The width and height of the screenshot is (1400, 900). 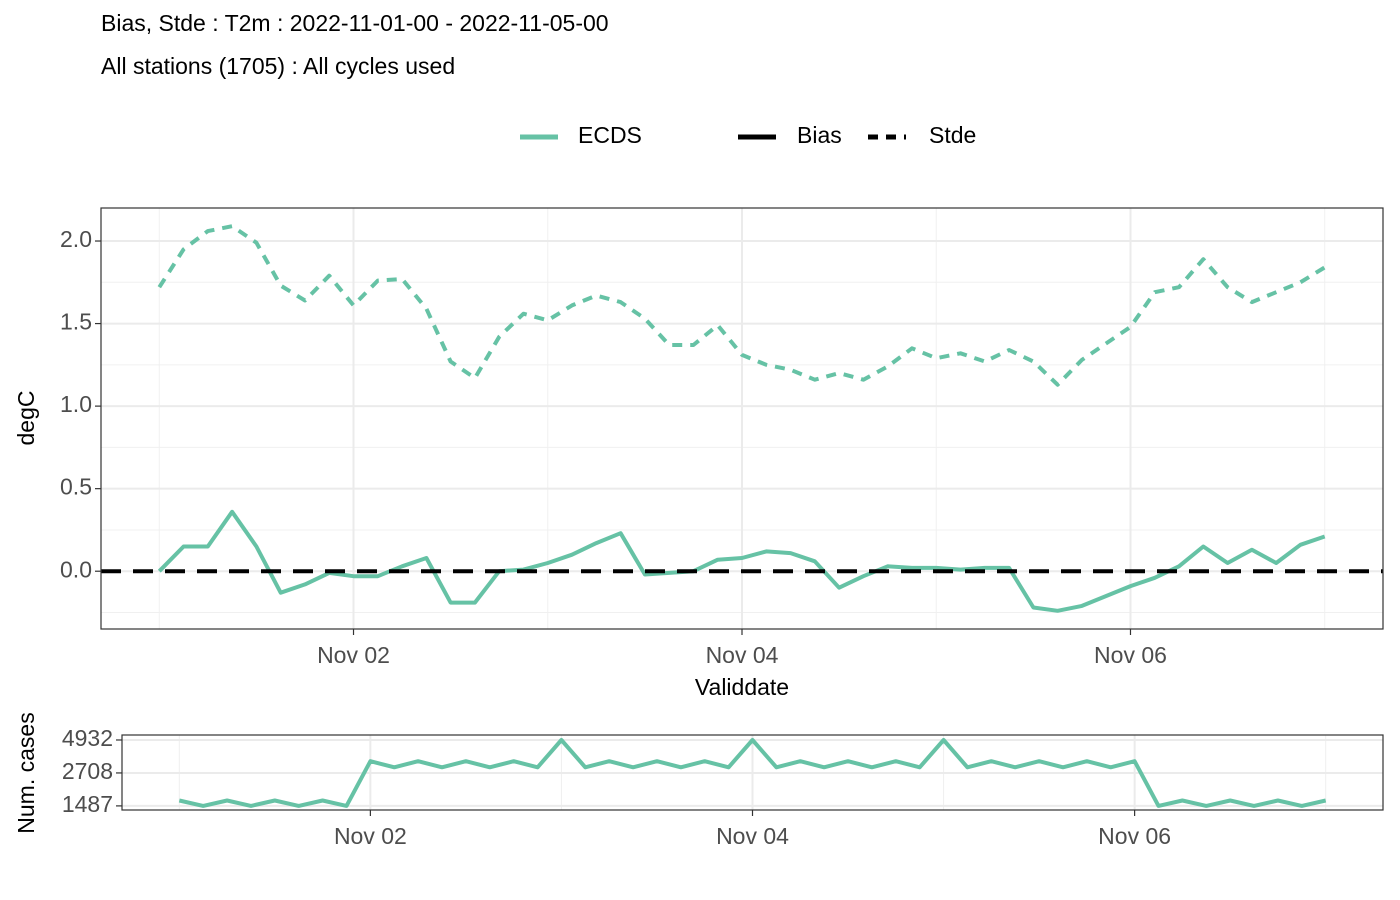 What do you see at coordinates (26, 418) in the screenshot?
I see `y-axis-label: degC` at bounding box center [26, 418].